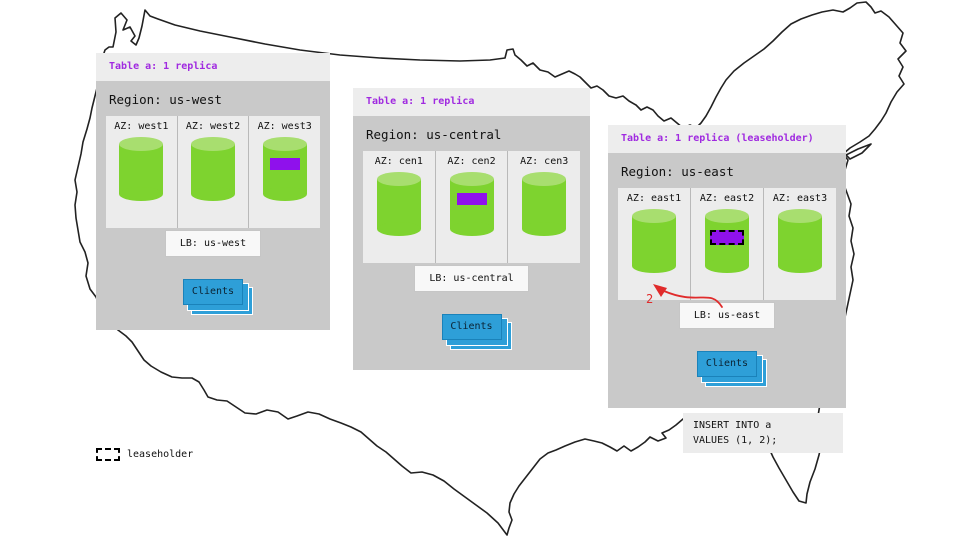  I want to click on az-row-us-east: AZ: east1 AZ: east2 AZ: east3, so click(727, 244).